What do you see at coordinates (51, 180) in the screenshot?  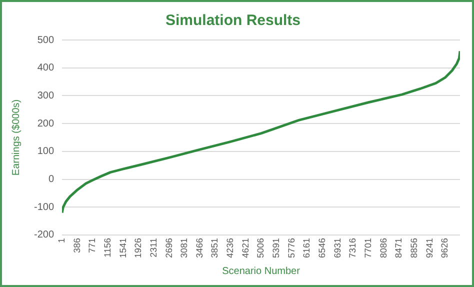 I see `y-tick-label: 0` at bounding box center [51, 180].